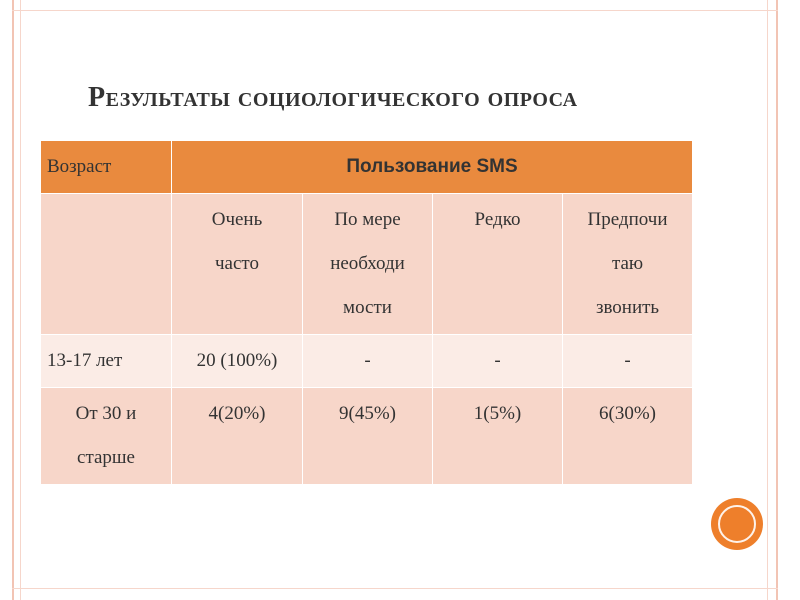  Describe the element at coordinates (395, 588) in the screenshot. I see `frame-line-bottom` at that location.